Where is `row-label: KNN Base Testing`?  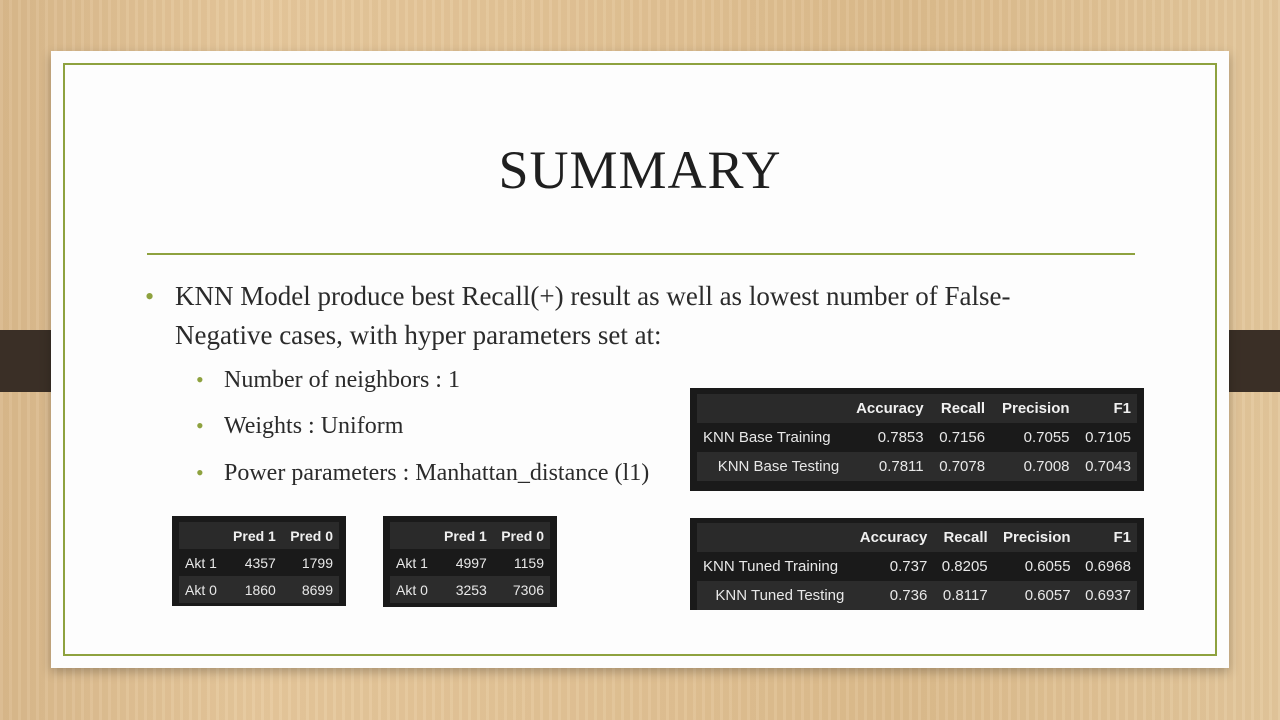
row-label: KNN Base Testing is located at coordinates (778, 466).